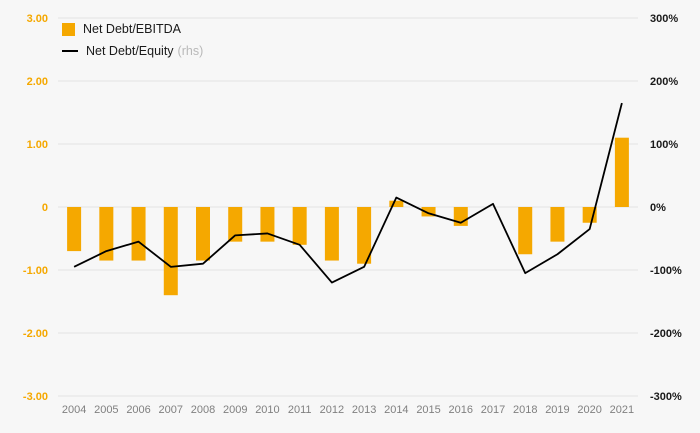 This screenshot has width=700, height=433. I want to click on x-axis-label-2008: 2008, so click(203, 410).